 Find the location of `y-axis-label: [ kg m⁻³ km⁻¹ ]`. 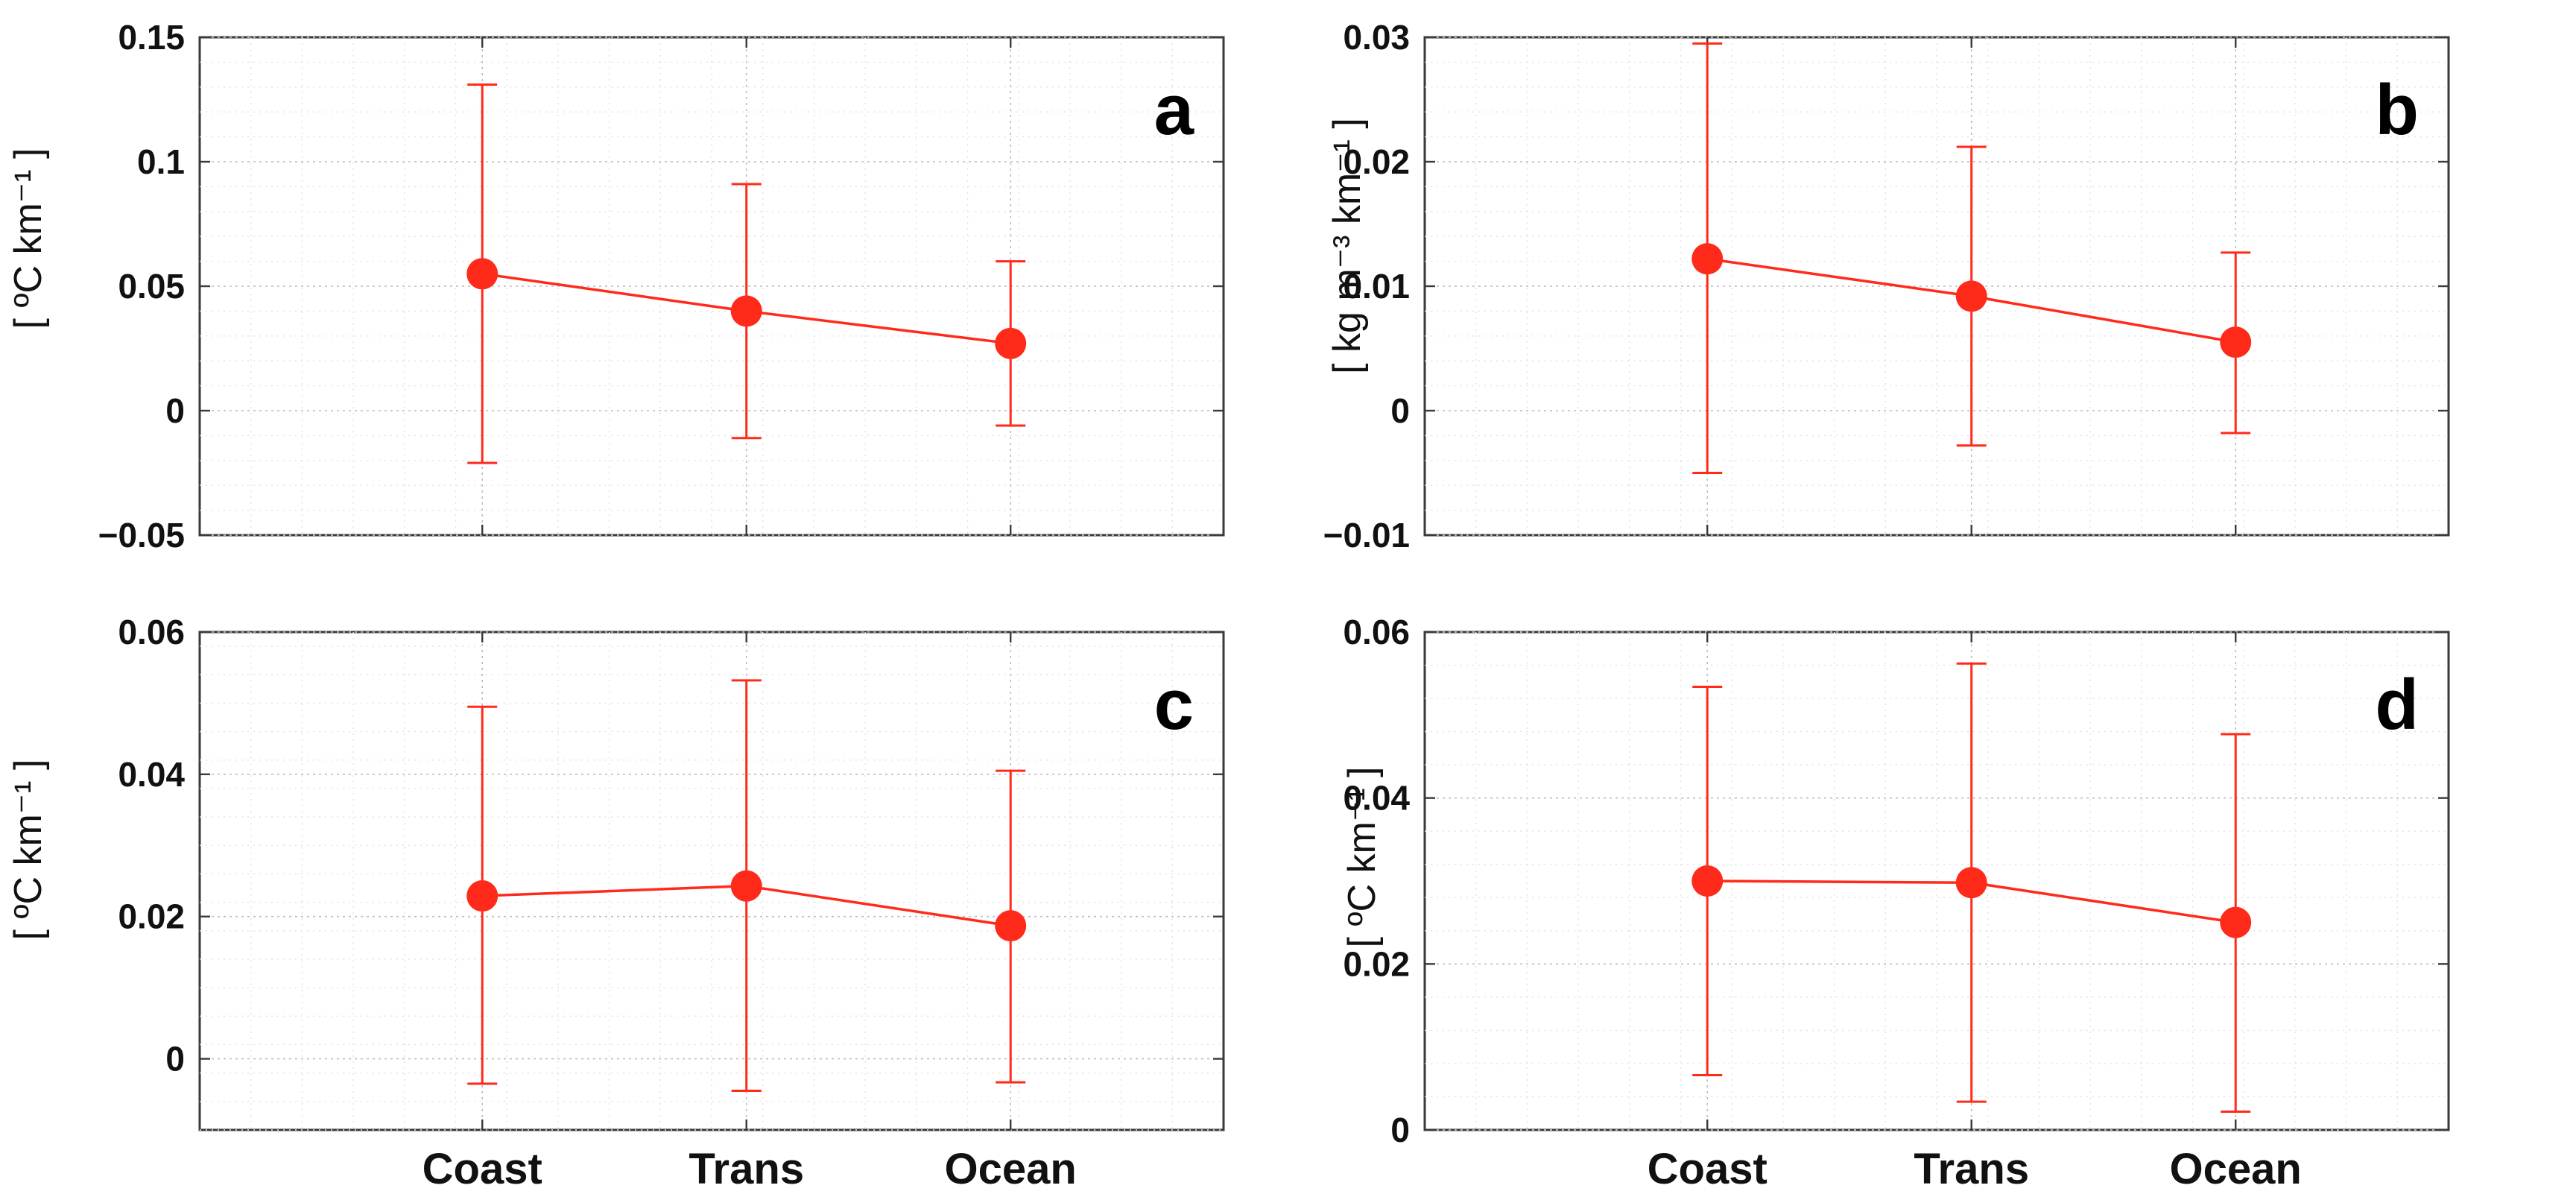

y-axis-label: [ kg m⁻³ km⁻¹ ] is located at coordinates (1347, 246).